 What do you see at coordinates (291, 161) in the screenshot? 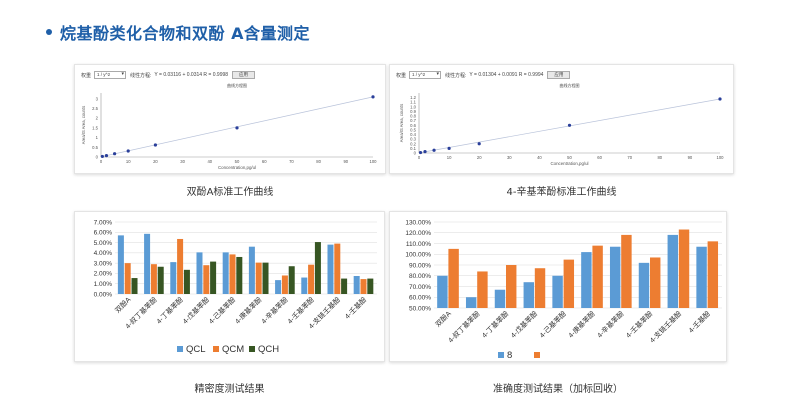
I see `x-tick-label: 70` at bounding box center [291, 161].